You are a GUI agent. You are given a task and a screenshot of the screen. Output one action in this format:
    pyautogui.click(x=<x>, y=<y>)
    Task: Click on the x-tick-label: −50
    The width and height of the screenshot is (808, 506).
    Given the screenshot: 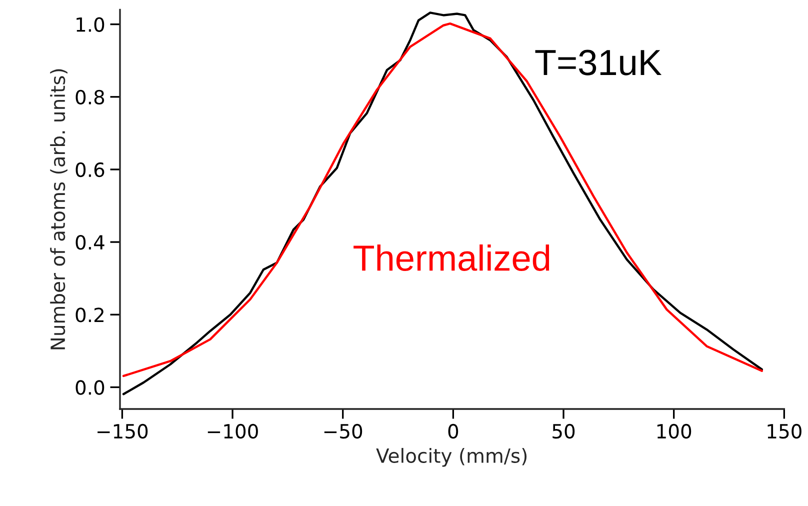 What is the action you would take?
    pyautogui.click(x=343, y=431)
    